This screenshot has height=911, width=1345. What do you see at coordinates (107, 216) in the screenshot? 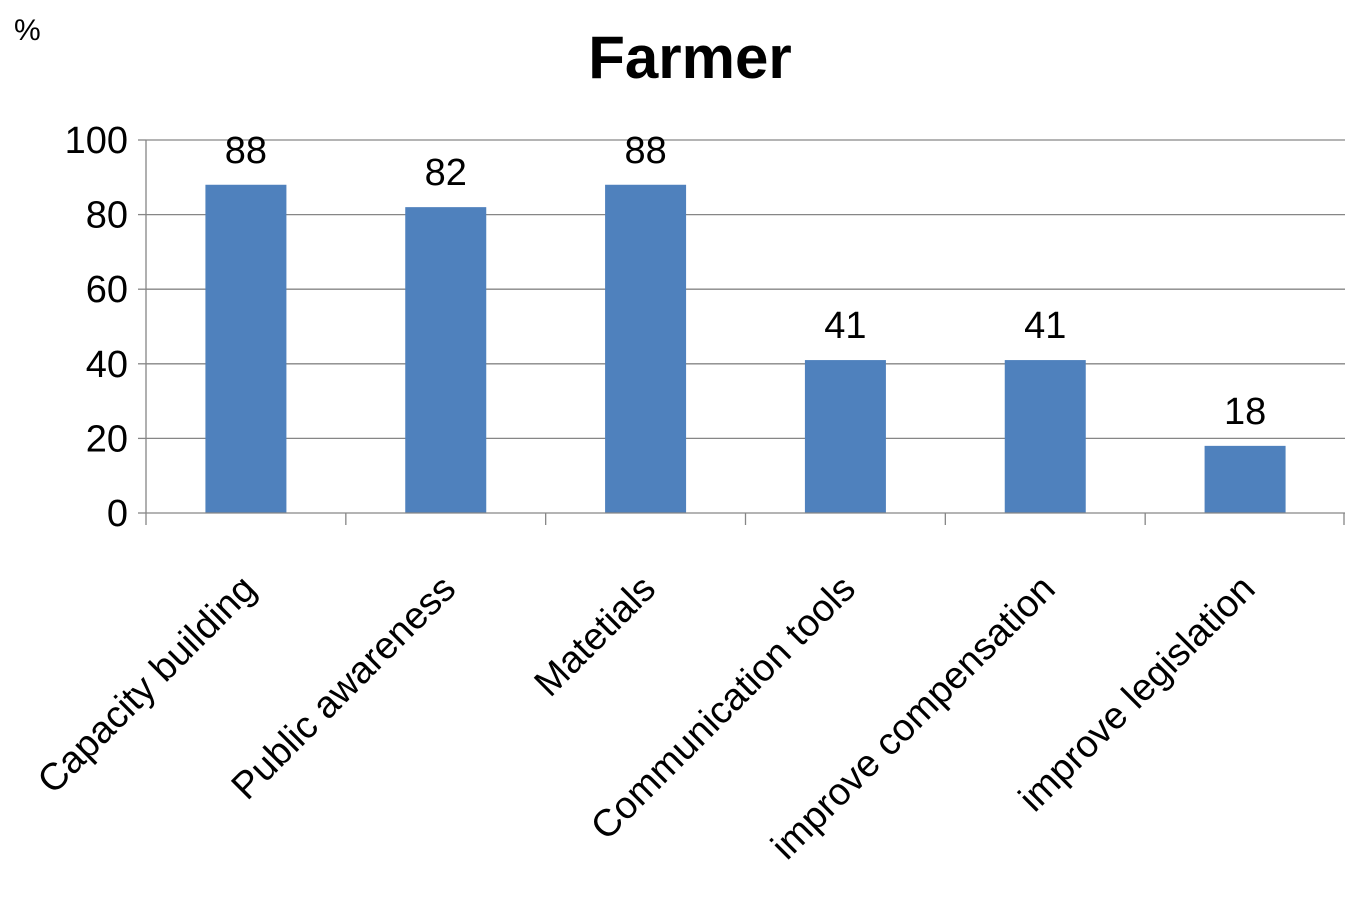
I see `y-tick-label: 80` at bounding box center [107, 216].